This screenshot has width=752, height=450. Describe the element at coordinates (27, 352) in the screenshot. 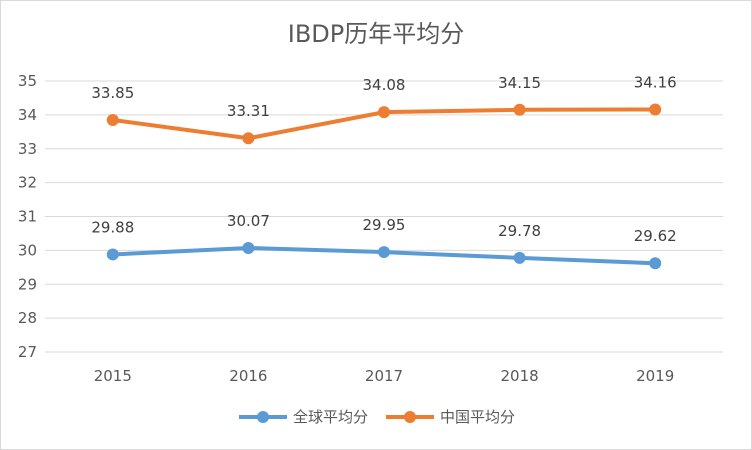

I see `y-tick-label: 27` at that location.